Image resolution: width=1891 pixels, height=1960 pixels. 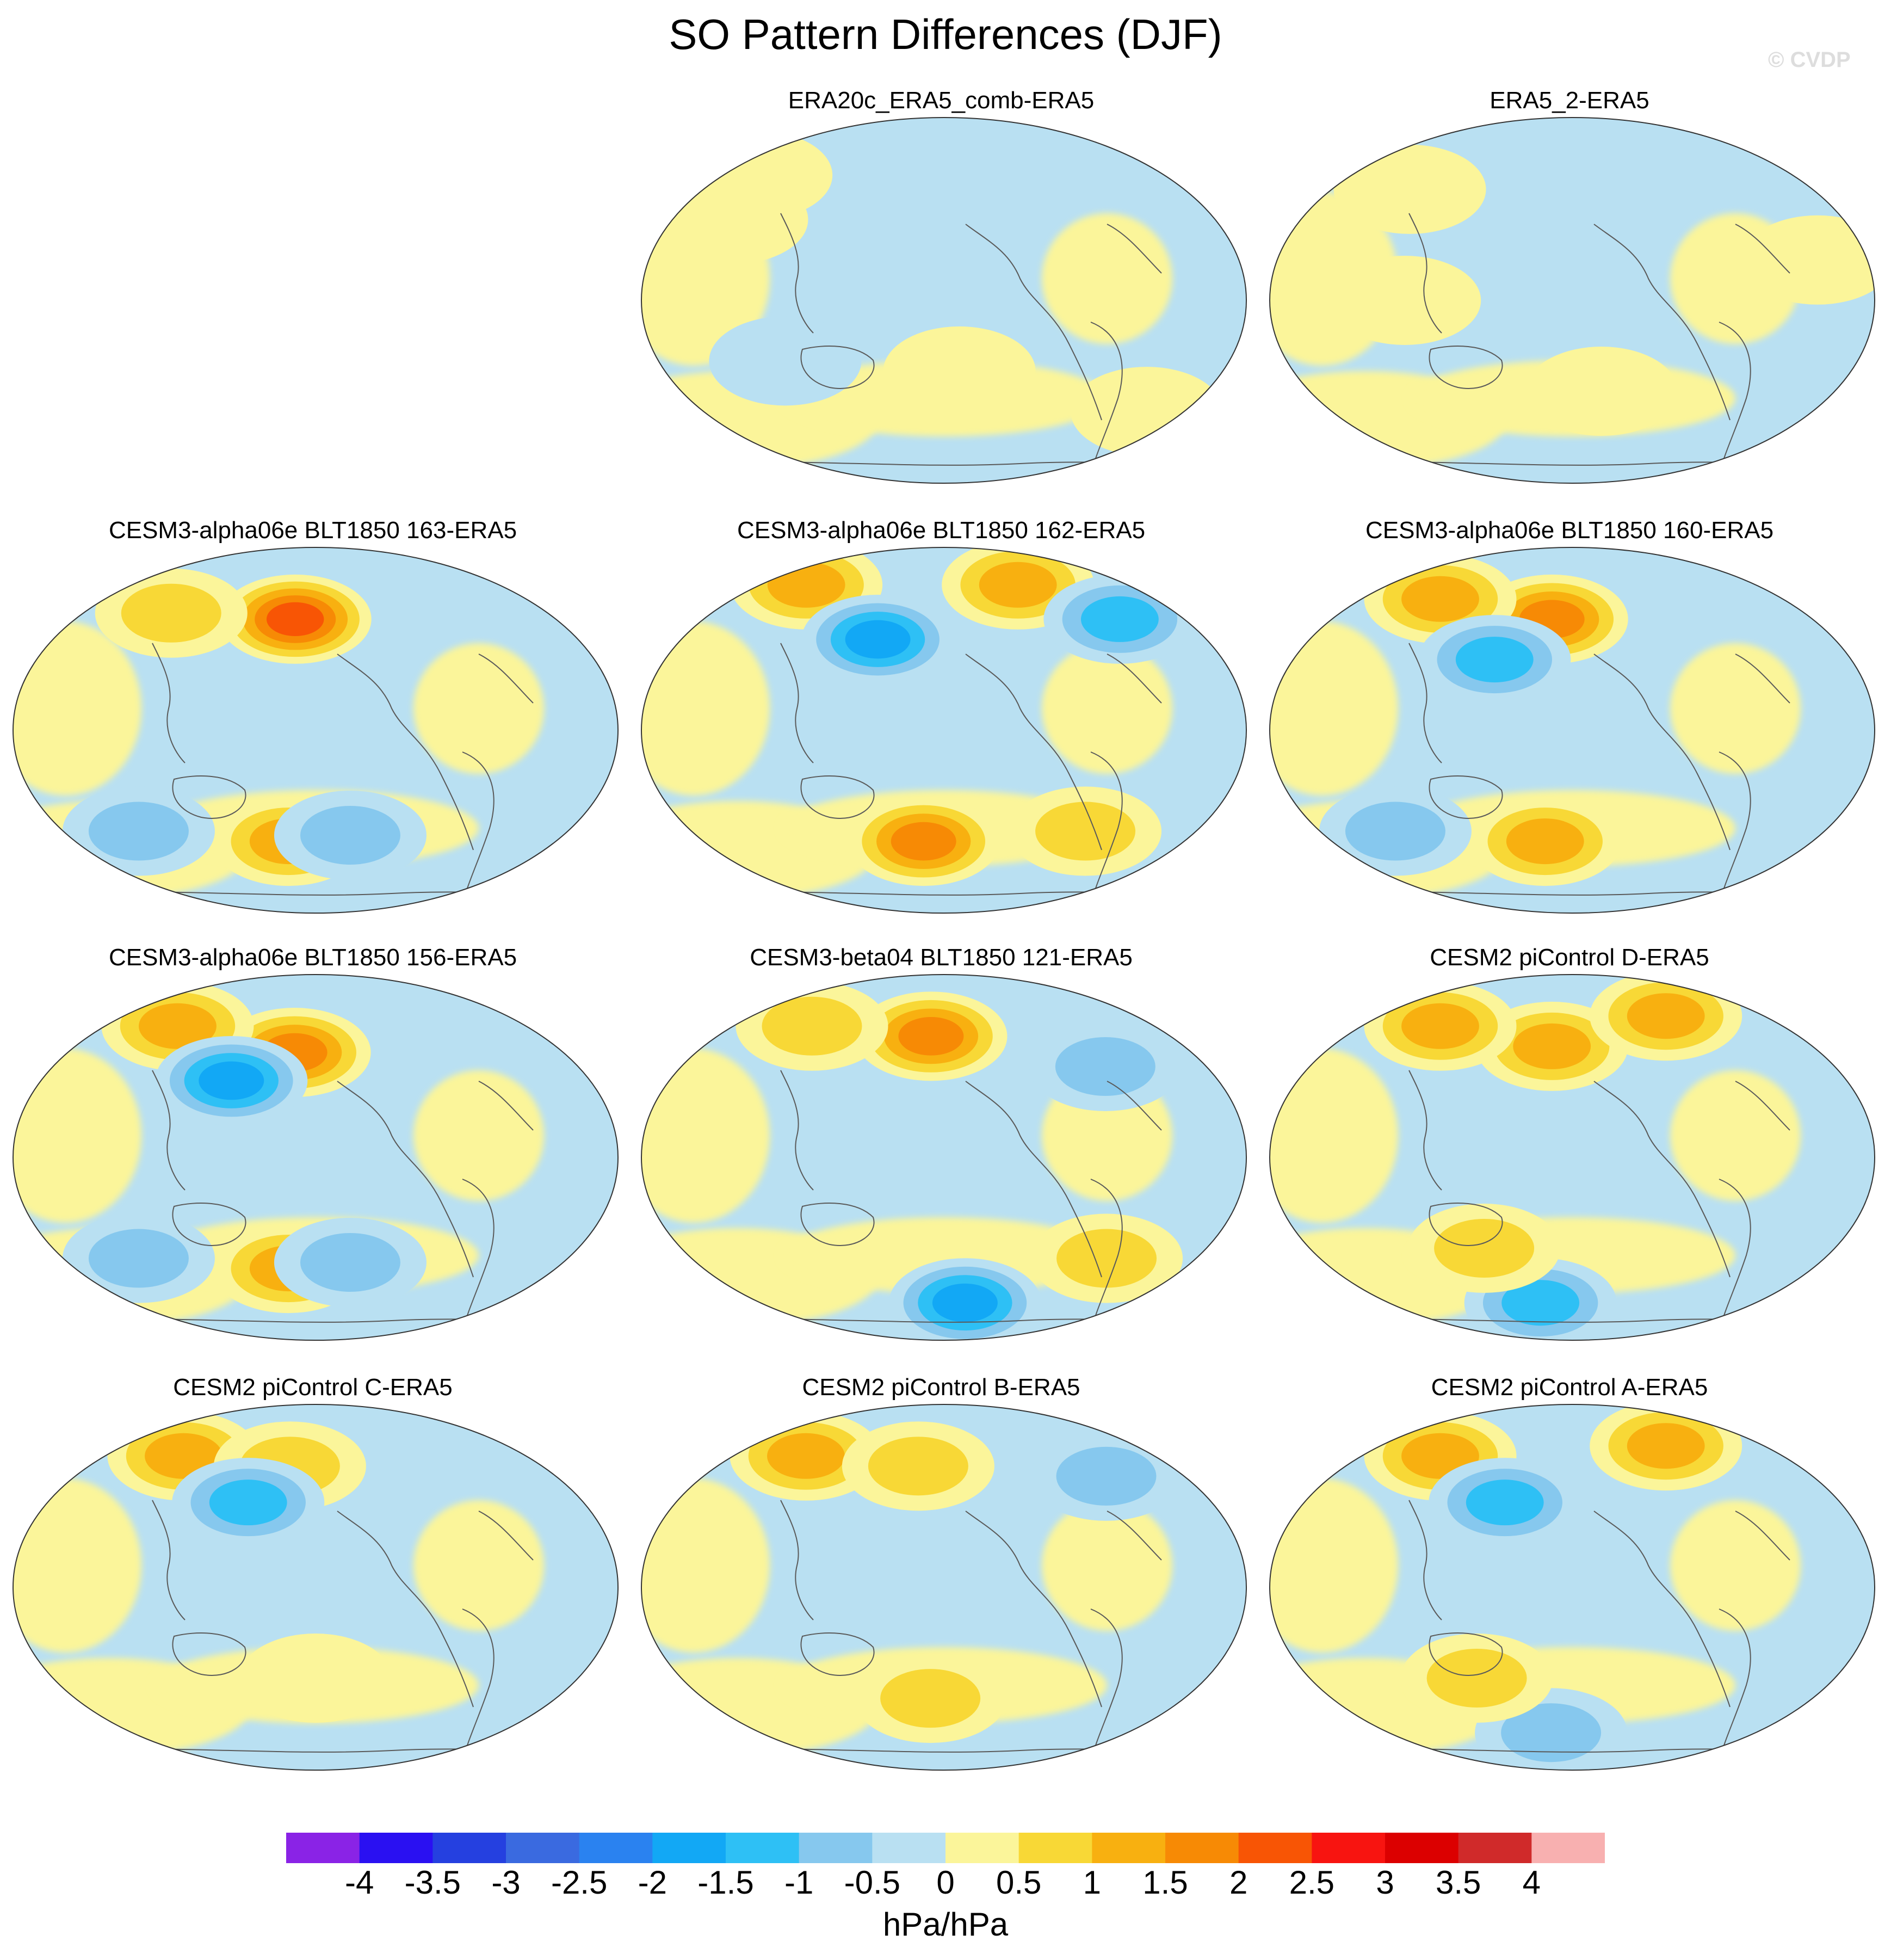 I want to click on map-panel: CESM3-alpha06e BLT1850 160-ERA5, so click(x=1569, y=729).